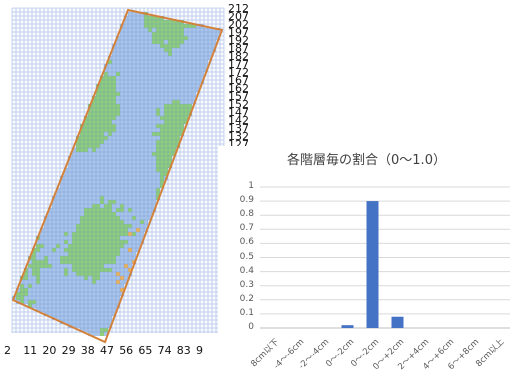 This screenshot has width=515, height=387. Describe the element at coordinates (238, 16) in the screenshot. I see `heatmap-row-tick-label: 207` at that location.